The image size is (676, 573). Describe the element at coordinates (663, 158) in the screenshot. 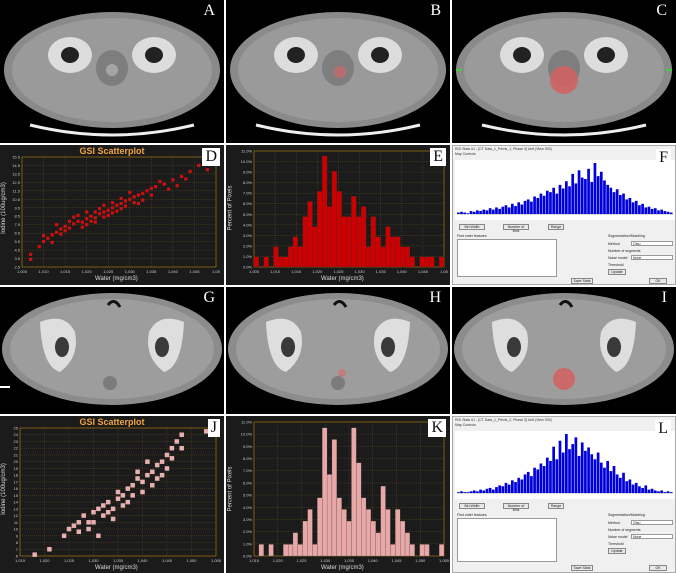

I see `panel-letter-f: F` at that location.